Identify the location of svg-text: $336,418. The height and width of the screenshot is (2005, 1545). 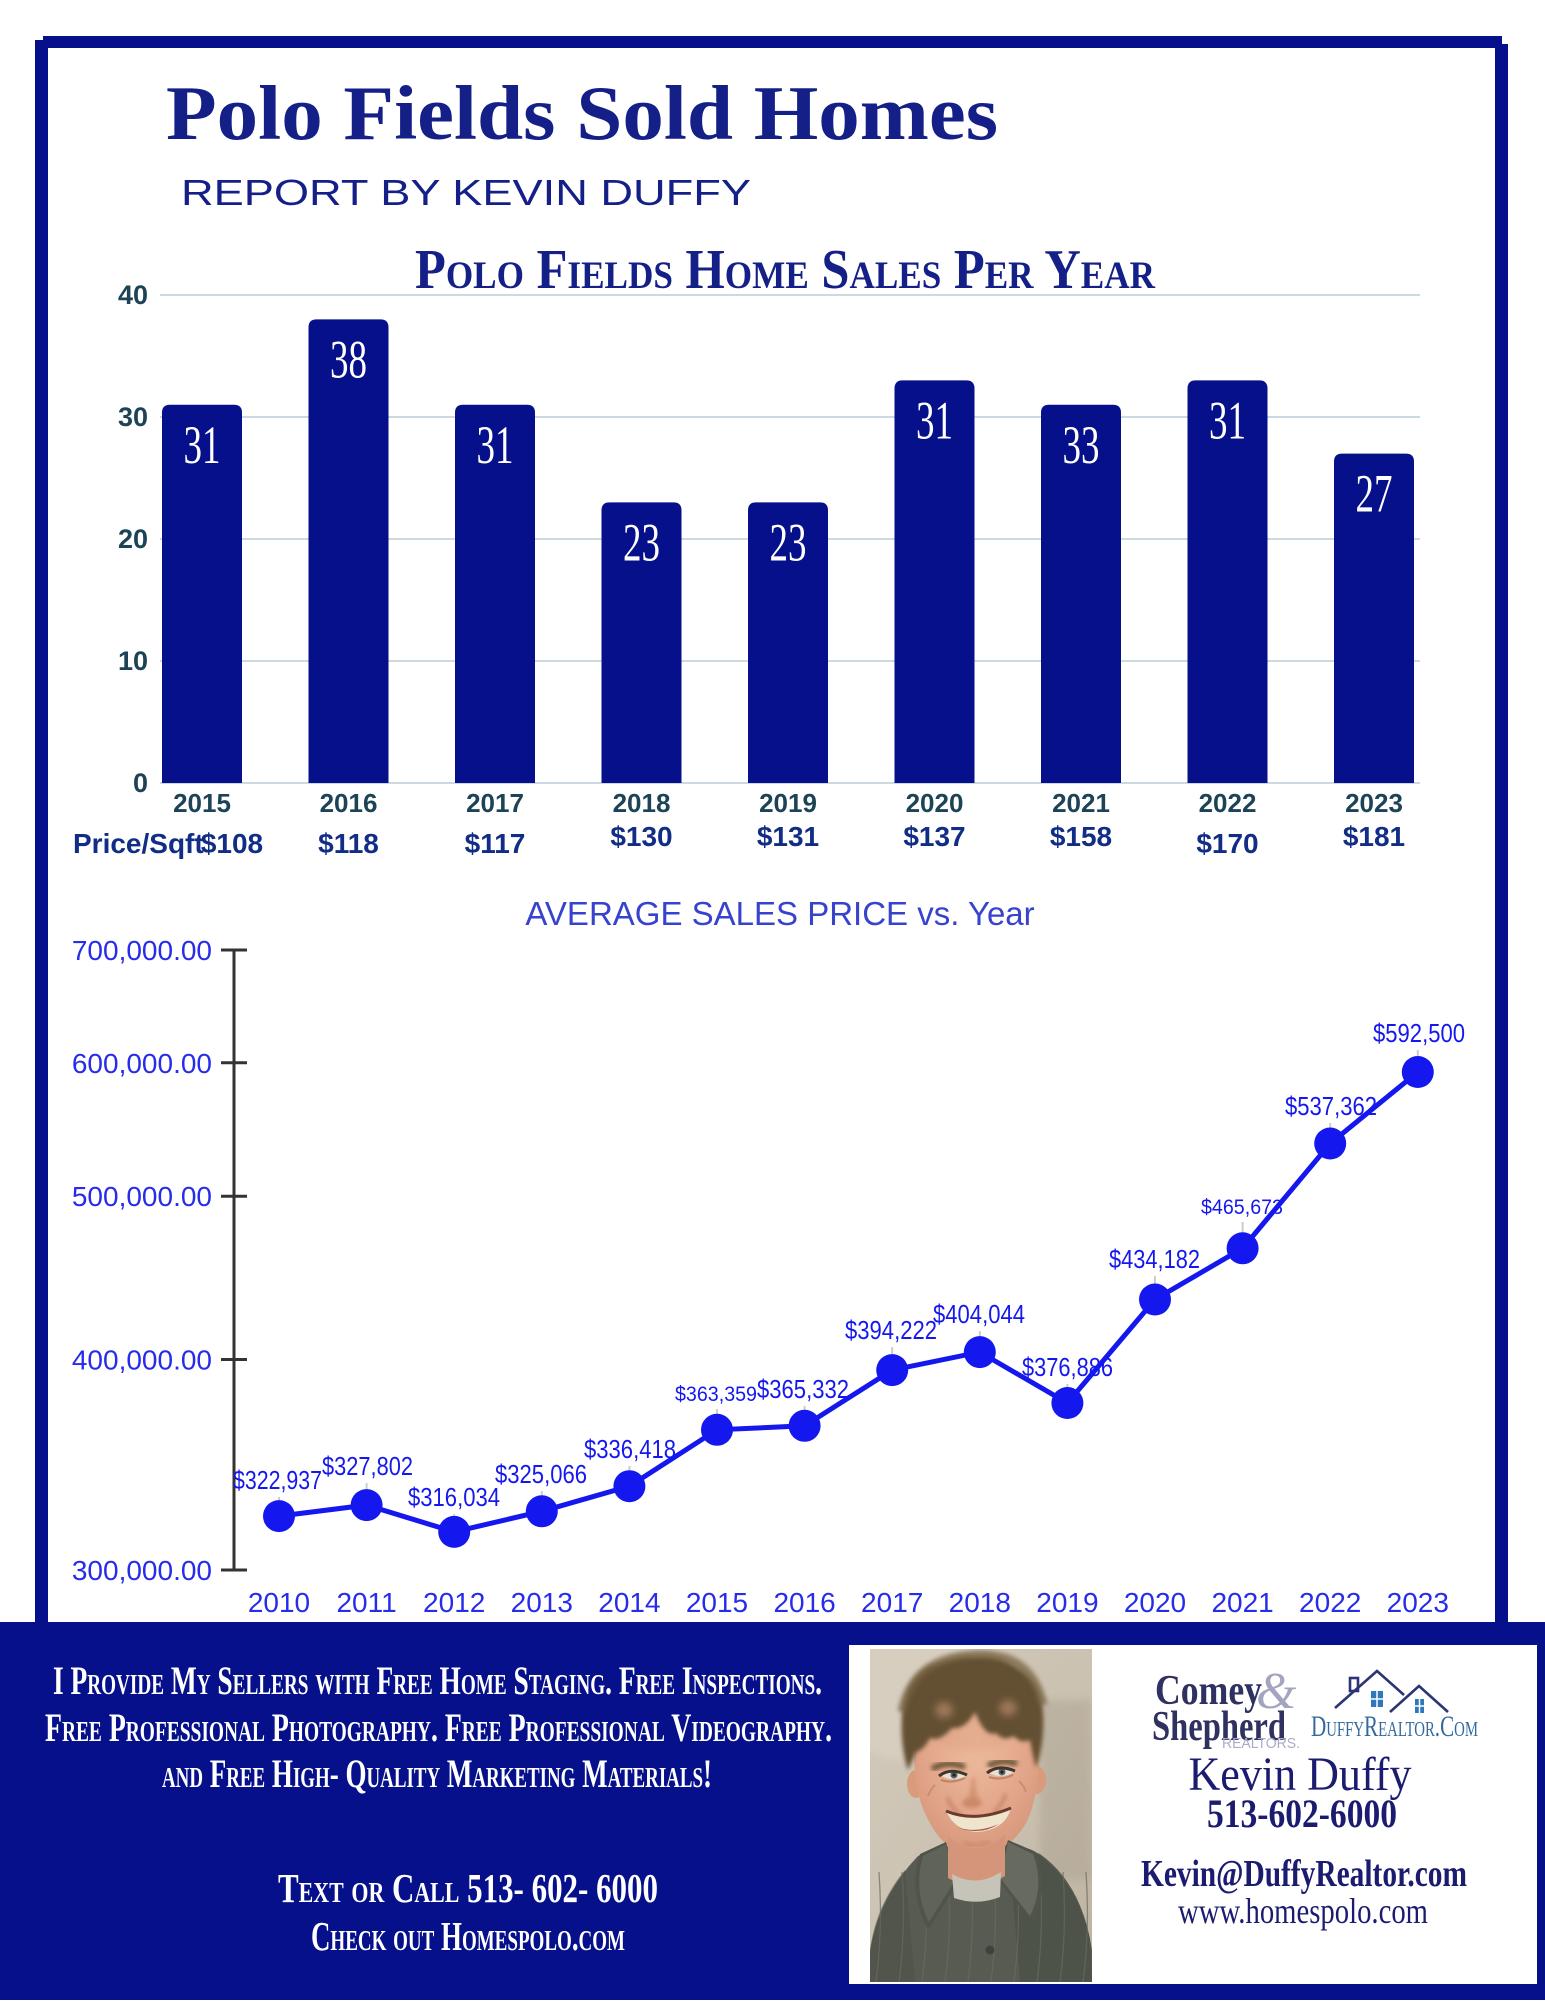
(630, 1449).